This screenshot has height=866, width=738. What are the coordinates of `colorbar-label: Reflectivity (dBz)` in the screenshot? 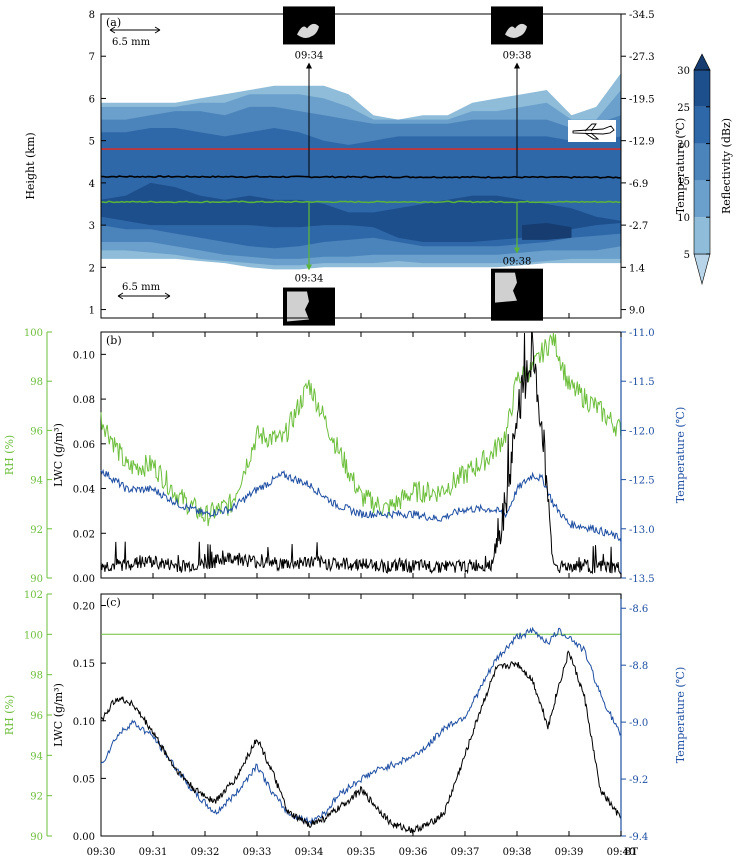 It's located at (726, 166).